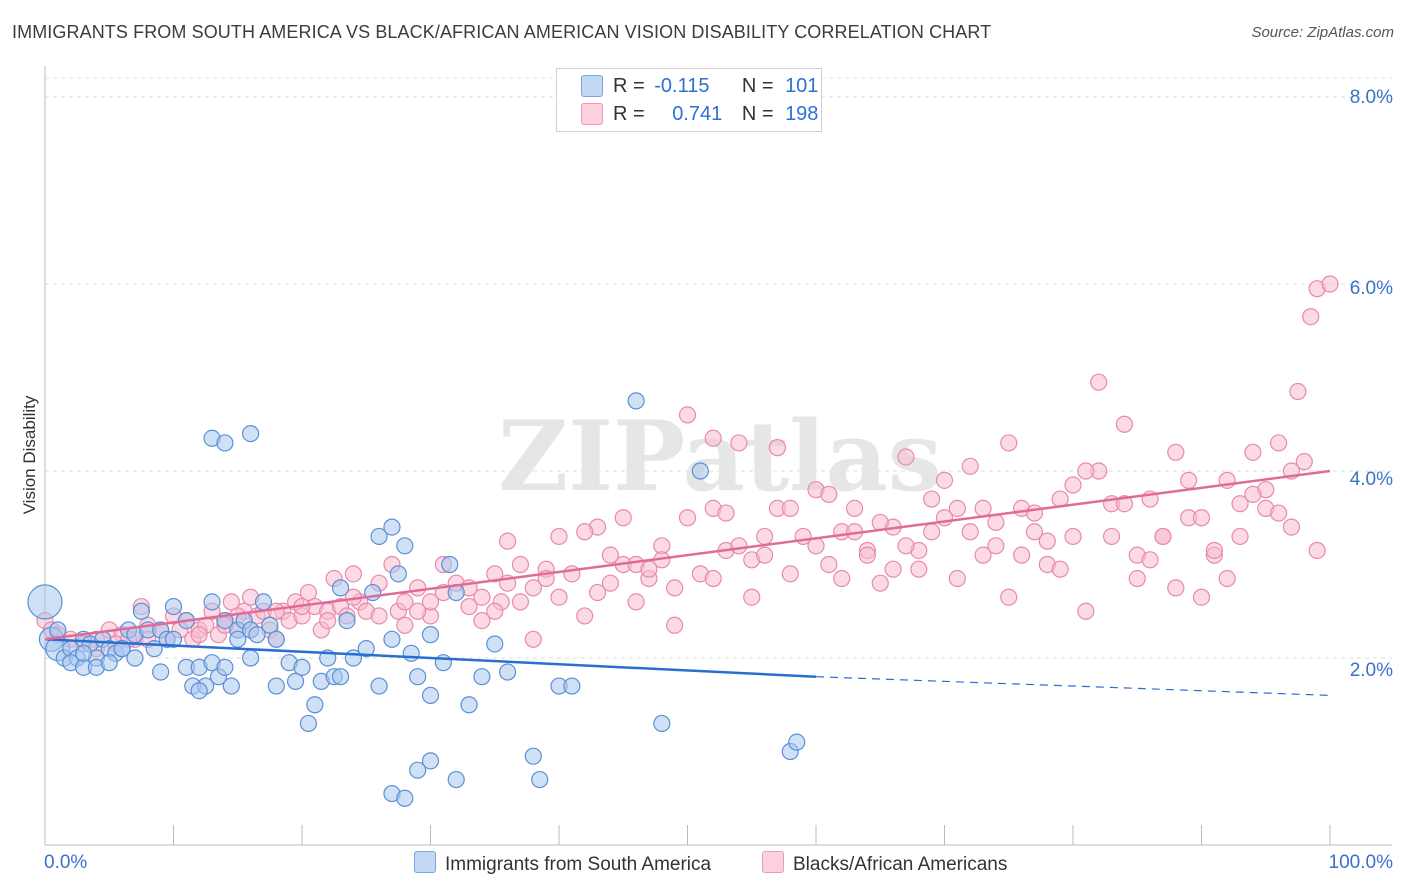  What do you see at coordinates (578, 864) in the screenshot?
I see `legend-label-blue: Immigrants from South America` at bounding box center [578, 864].